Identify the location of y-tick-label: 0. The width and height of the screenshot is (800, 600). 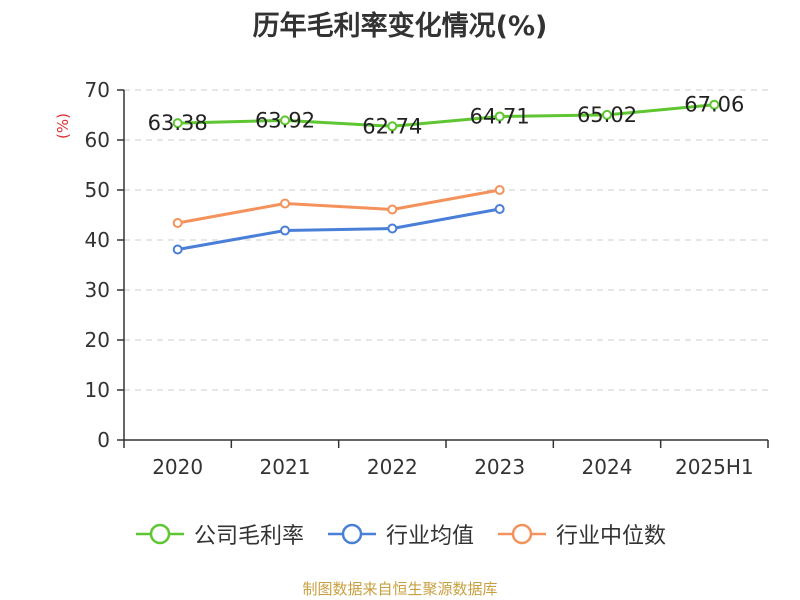
(103, 440).